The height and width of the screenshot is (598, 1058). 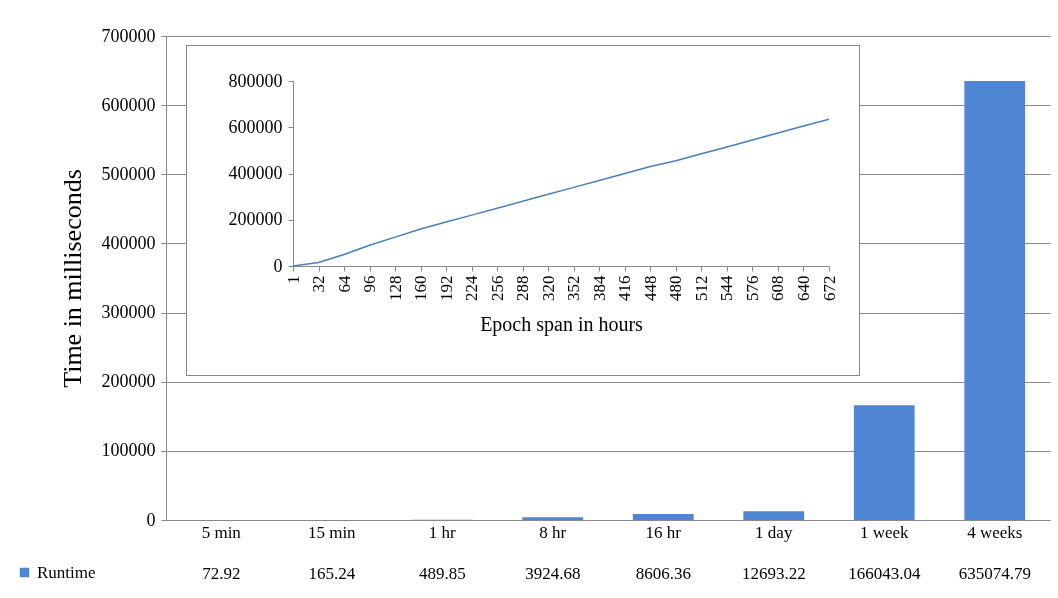 I want to click on x-tick-label: 288, so click(x=523, y=288).